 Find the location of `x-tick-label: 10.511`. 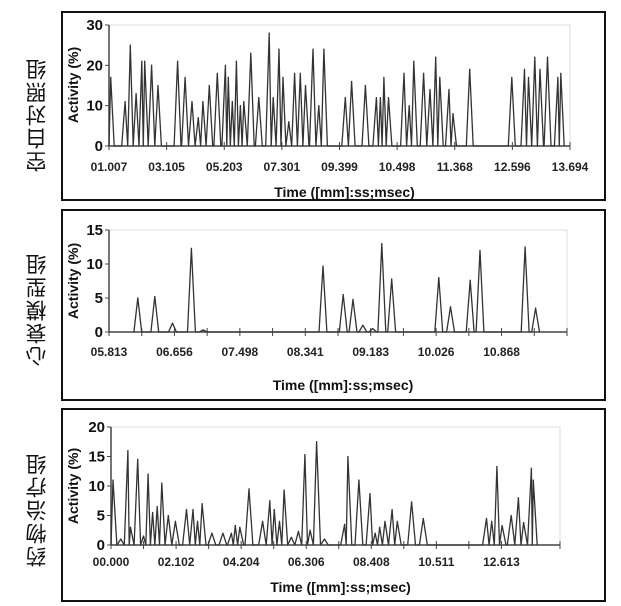

x-tick-label: 10.511 is located at coordinates (436, 562).